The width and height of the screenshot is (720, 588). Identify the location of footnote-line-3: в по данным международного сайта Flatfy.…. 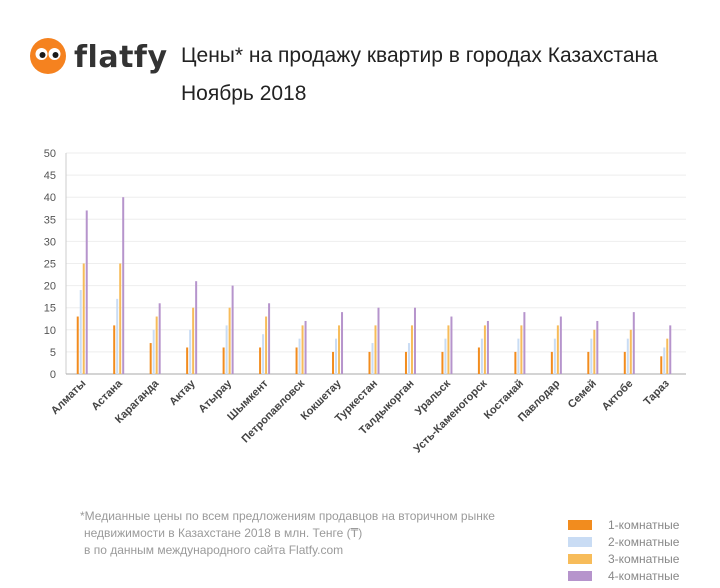
(214, 550).